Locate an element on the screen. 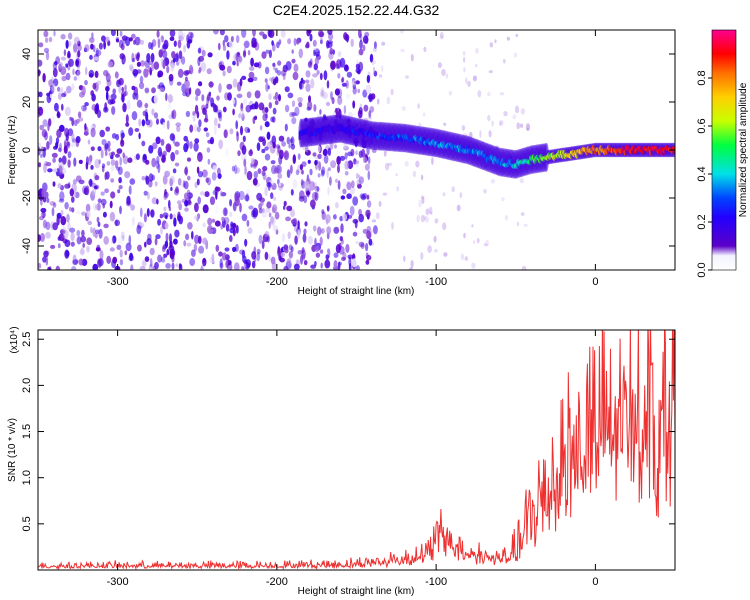  y-tick-label: 0.5 is located at coordinates (27, 523).